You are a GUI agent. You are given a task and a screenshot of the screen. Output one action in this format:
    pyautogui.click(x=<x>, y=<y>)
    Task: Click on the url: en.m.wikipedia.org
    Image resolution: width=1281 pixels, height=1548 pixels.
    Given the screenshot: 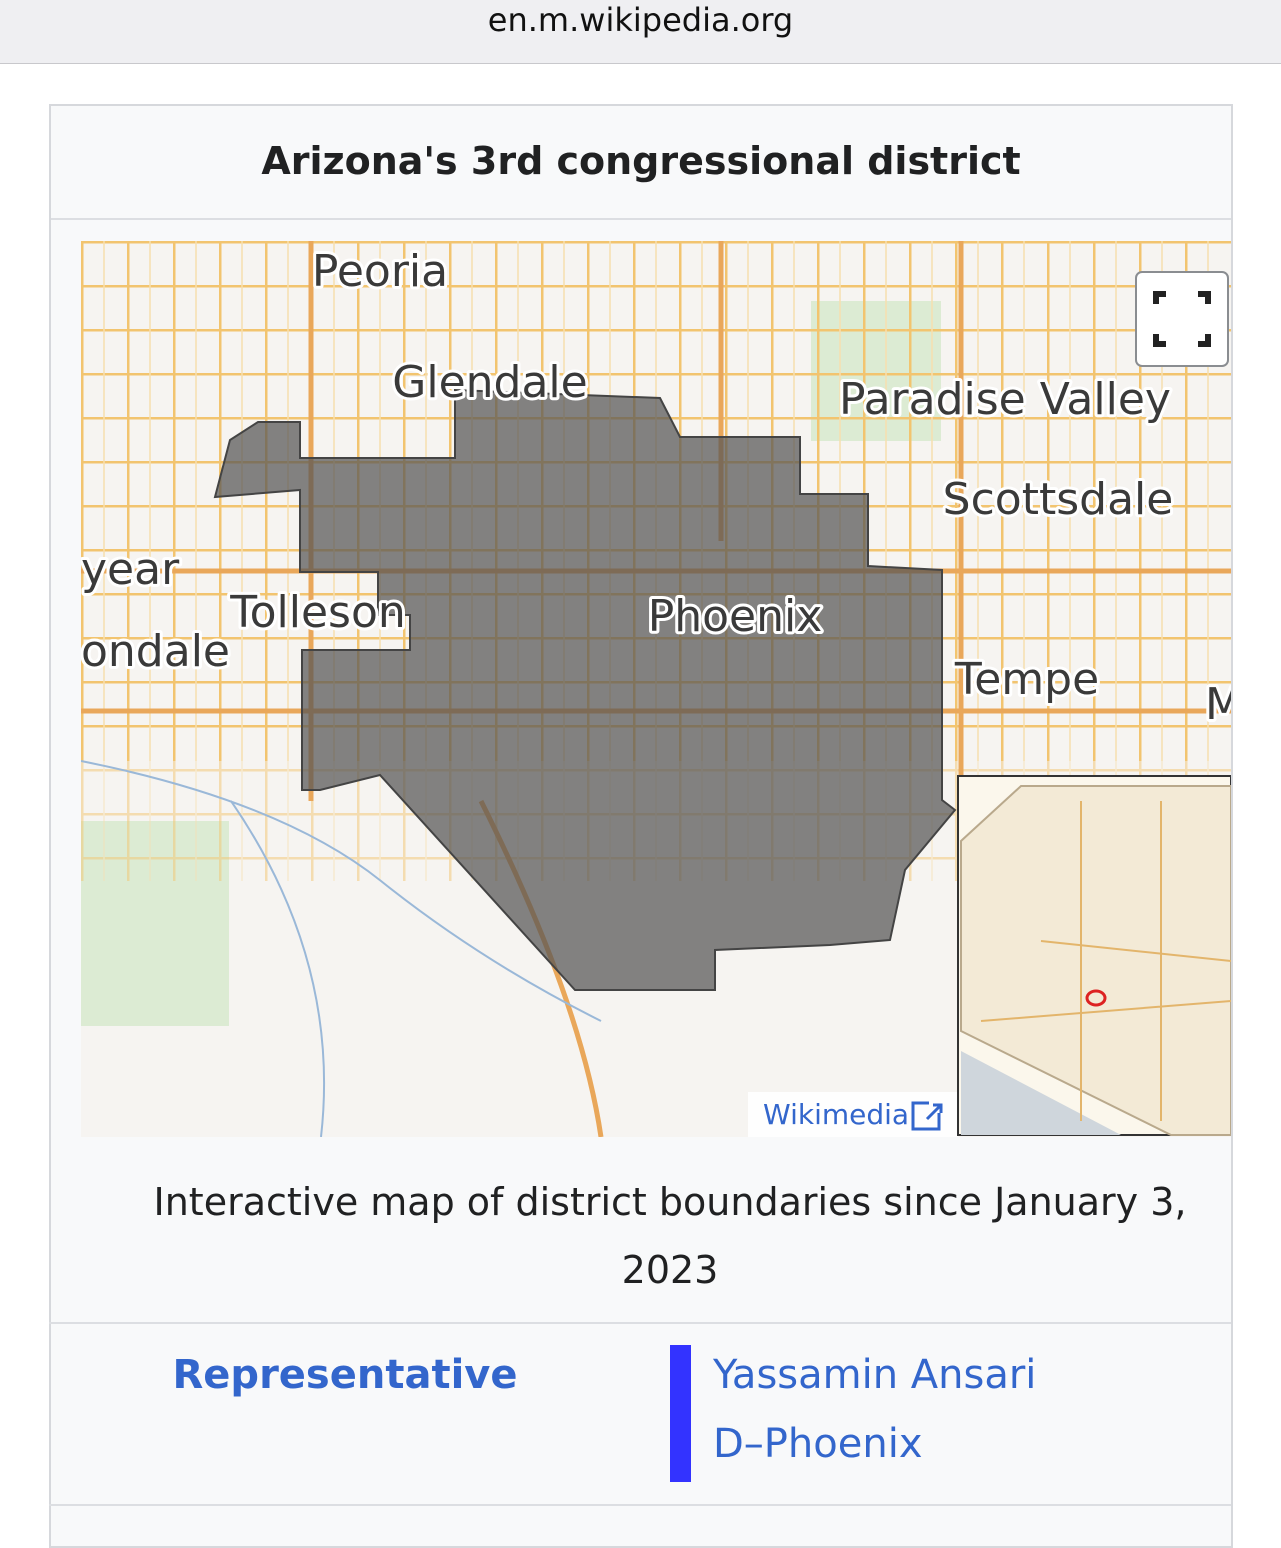 What is the action you would take?
    pyautogui.click(x=640, y=20)
    